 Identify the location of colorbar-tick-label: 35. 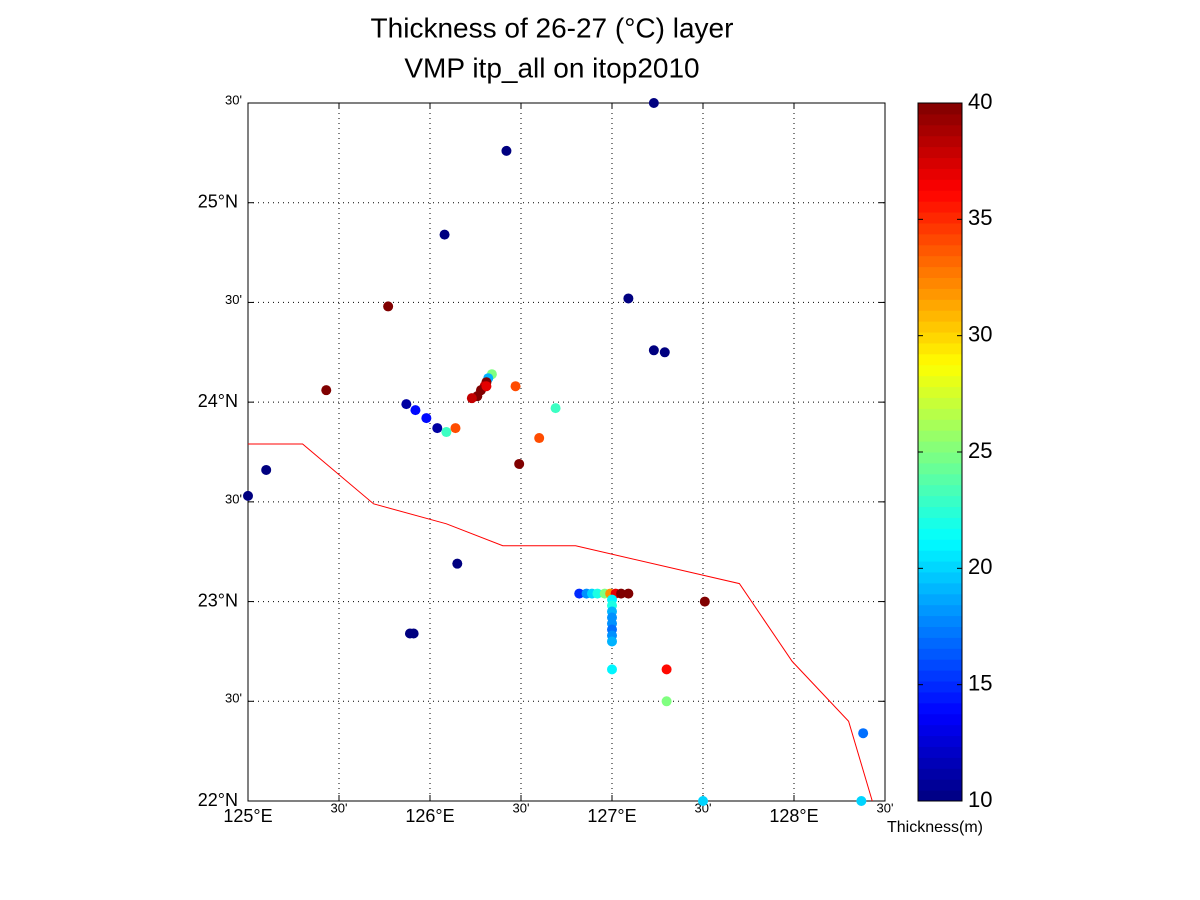
(980, 217).